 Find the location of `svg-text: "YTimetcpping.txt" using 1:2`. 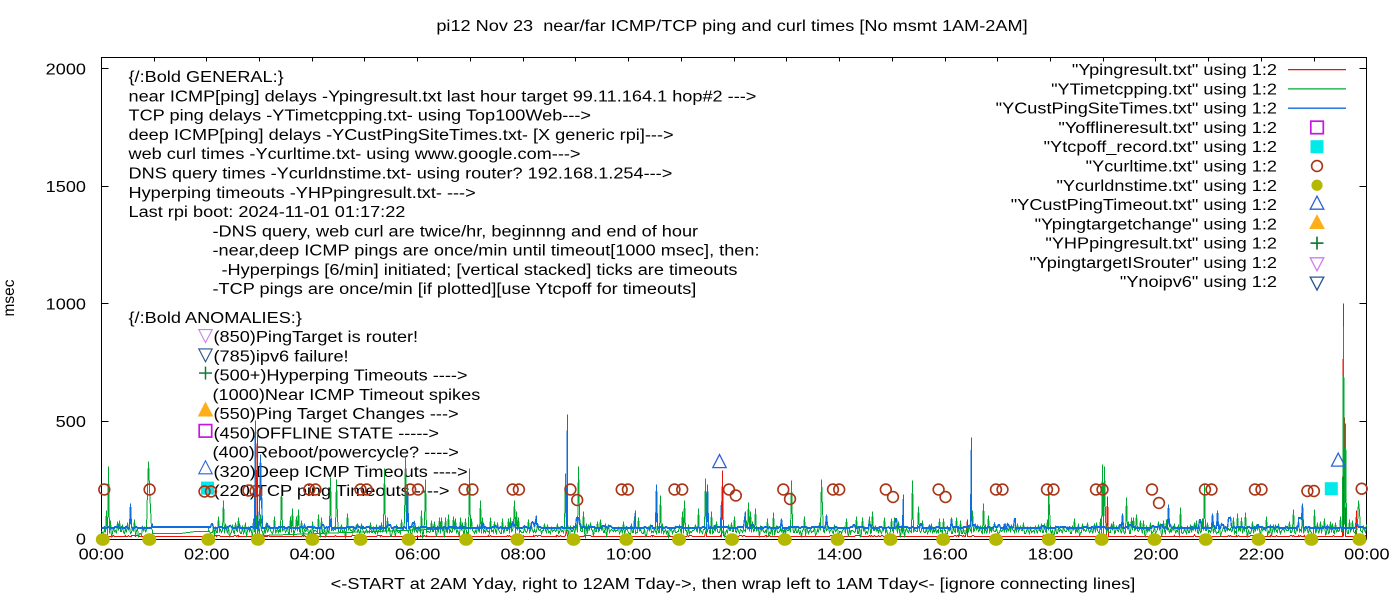

svg-text: "YTimetcpping.txt" using 1:2 is located at coordinates (1164, 89).